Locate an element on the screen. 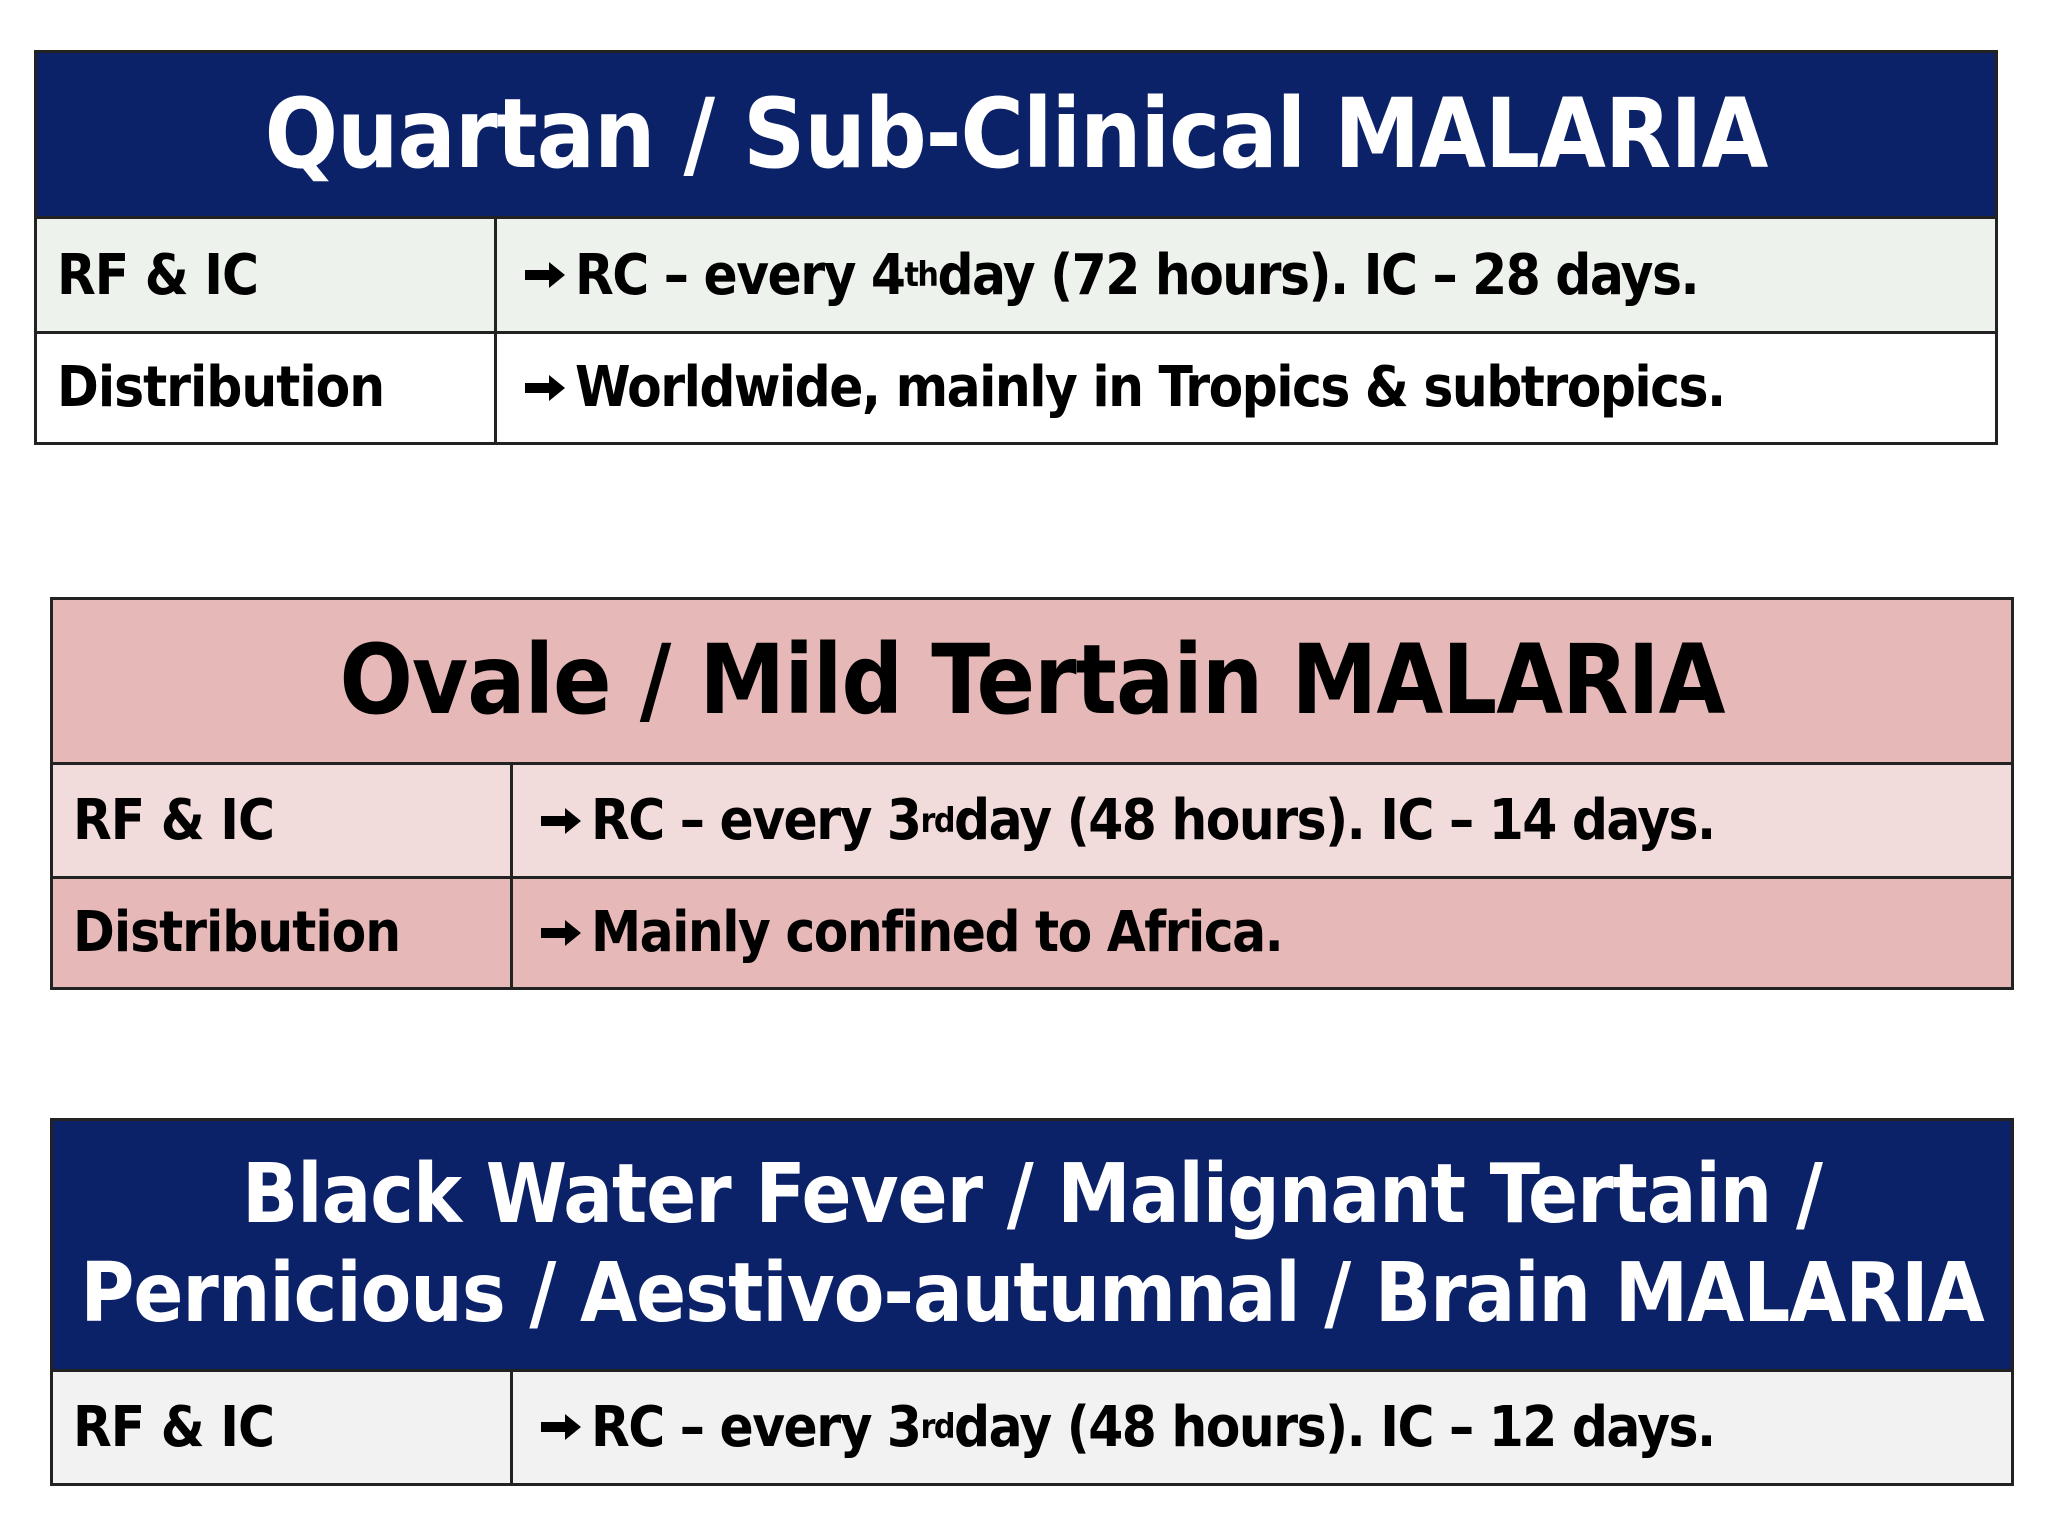 The height and width of the screenshot is (1536, 2048). value-text: day (72 hours). IC – 28 days. is located at coordinates (1318, 275).